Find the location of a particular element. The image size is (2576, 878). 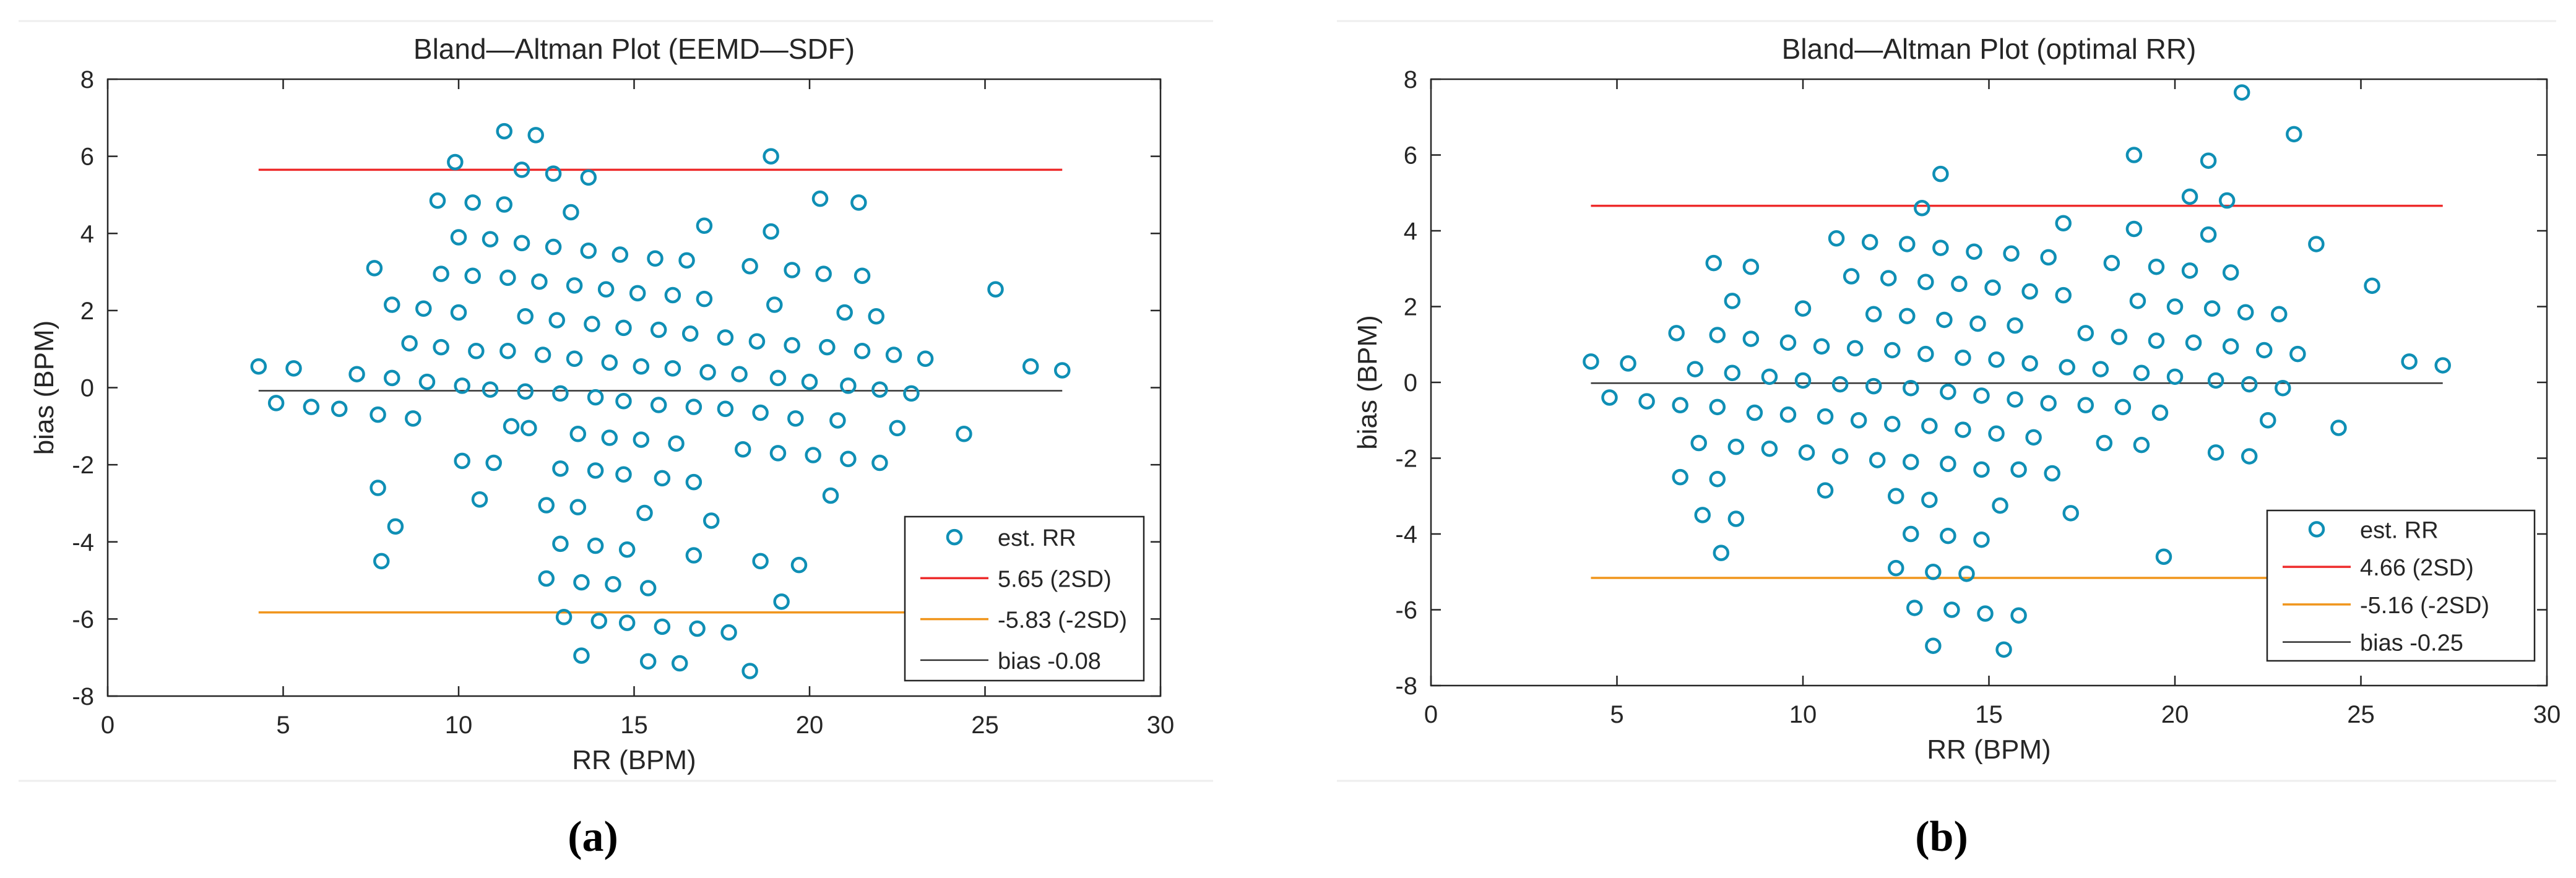

y-tick-label: -4 is located at coordinates (1406, 534).